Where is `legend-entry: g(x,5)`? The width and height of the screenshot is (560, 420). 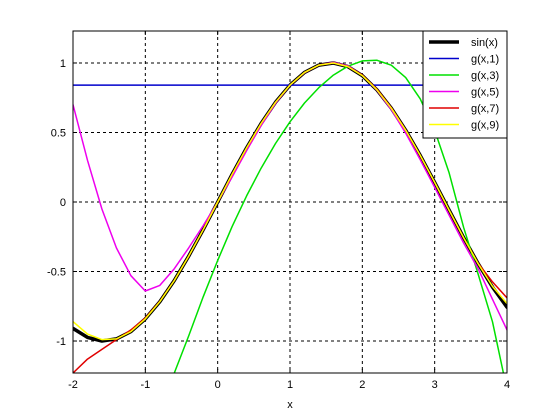 legend-entry: g(x,5) is located at coordinates (485, 93).